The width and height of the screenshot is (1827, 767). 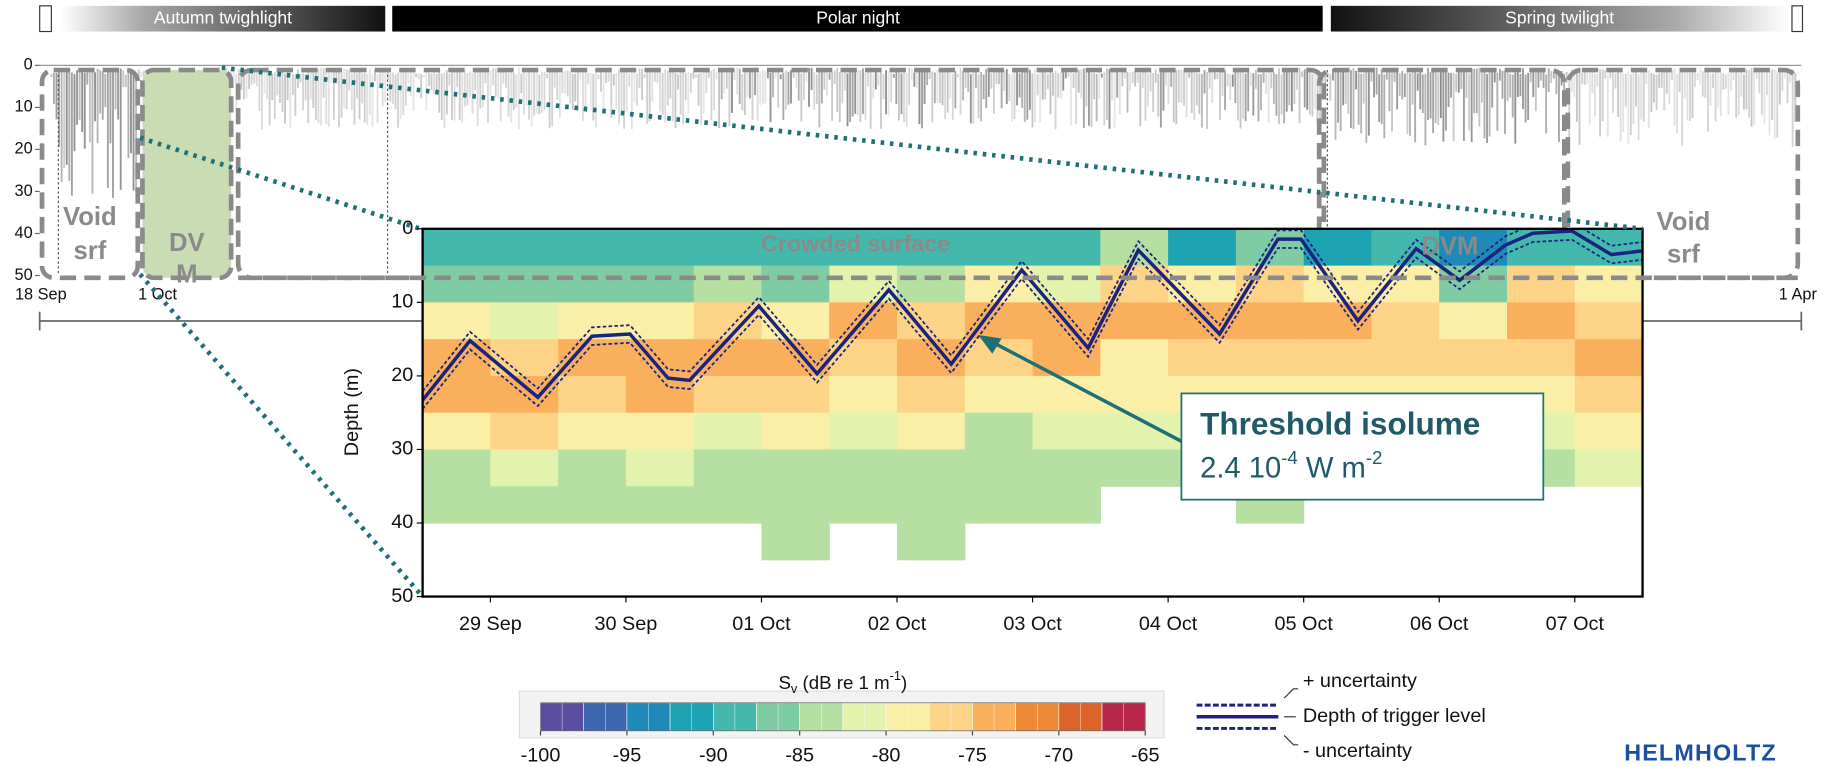 What do you see at coordinates (843, 717) in the screenshot?
I see `colorbar-border` at bounding box center [843, 717].